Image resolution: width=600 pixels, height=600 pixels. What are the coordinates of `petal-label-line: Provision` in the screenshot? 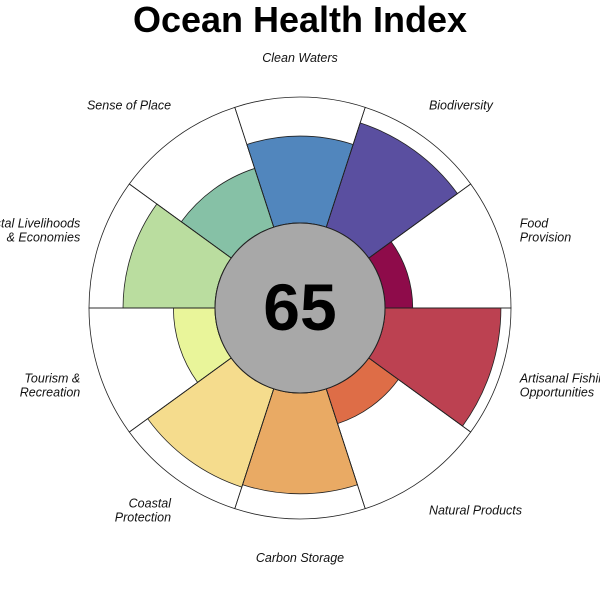 It's located at (545, 238).